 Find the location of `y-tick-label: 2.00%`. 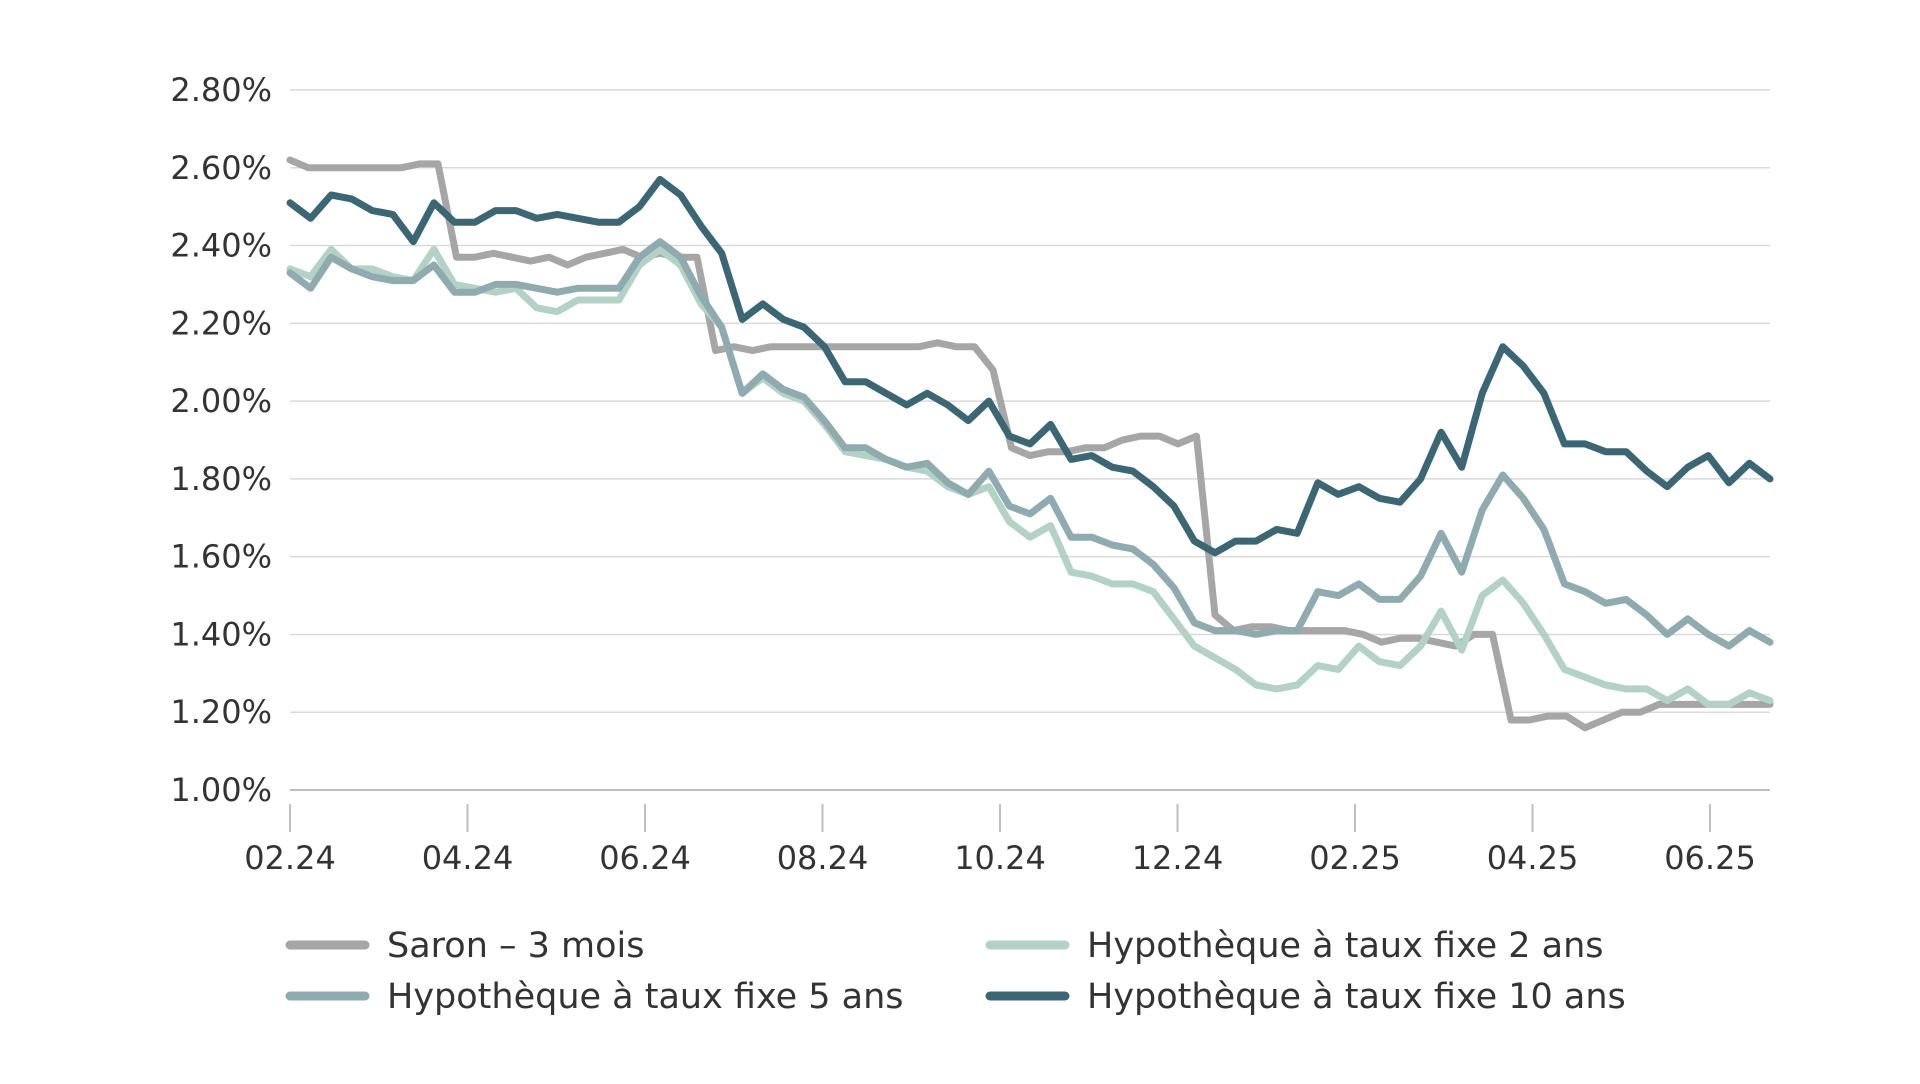

y-tick-label: 2.00% is located at coordinates (221, 401).